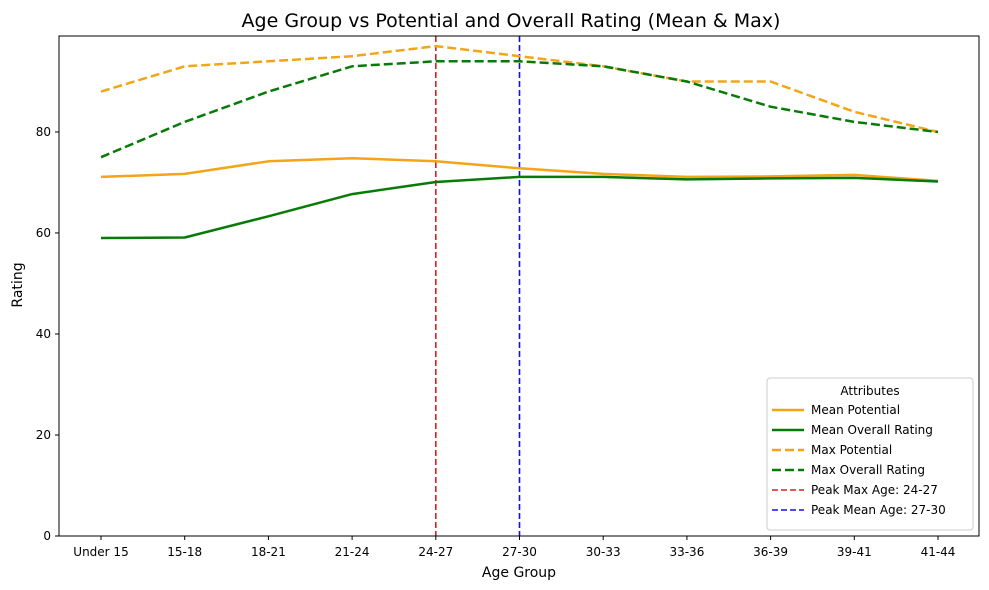 The width and height of the screenshot is (989, 590). What do you see at coordinates (938, 552) in the screenshot?
I see `x-tick-label: 41-44` at bounding box center [938, 552].